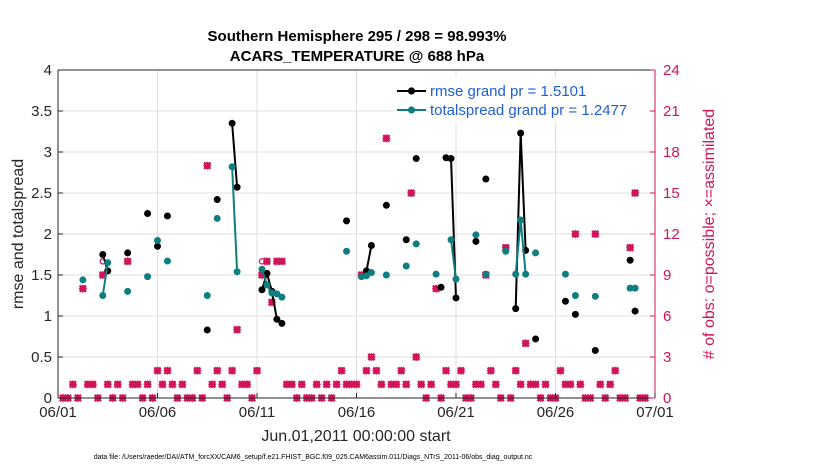 The height and width of the screenshot is (470, 830). Describe the element at coordinates (356, 436) in the screenshot. I see `x-axis-label: Jun.01,2011 00:00:00 start` at that location.